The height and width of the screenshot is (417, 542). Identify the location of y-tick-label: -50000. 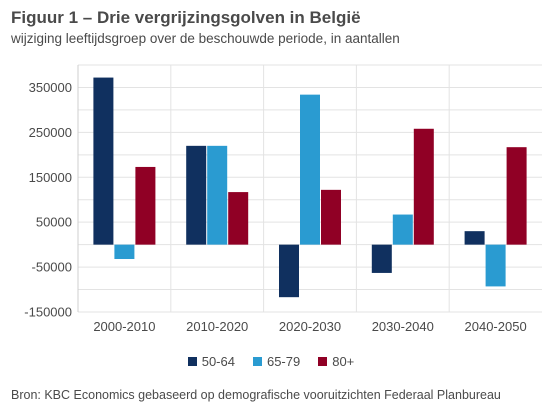
(52, 267).